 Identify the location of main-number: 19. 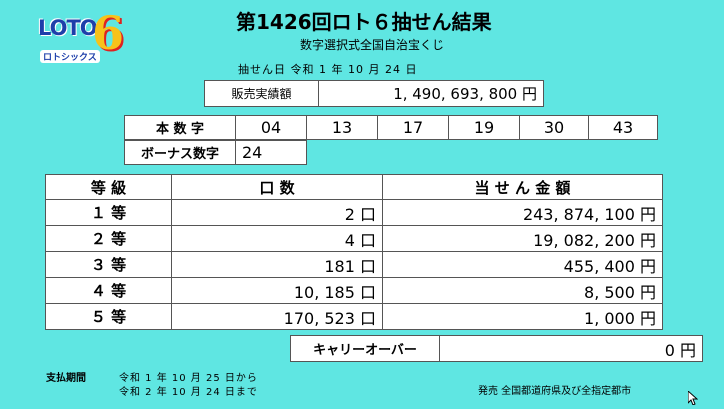
(484, 127).